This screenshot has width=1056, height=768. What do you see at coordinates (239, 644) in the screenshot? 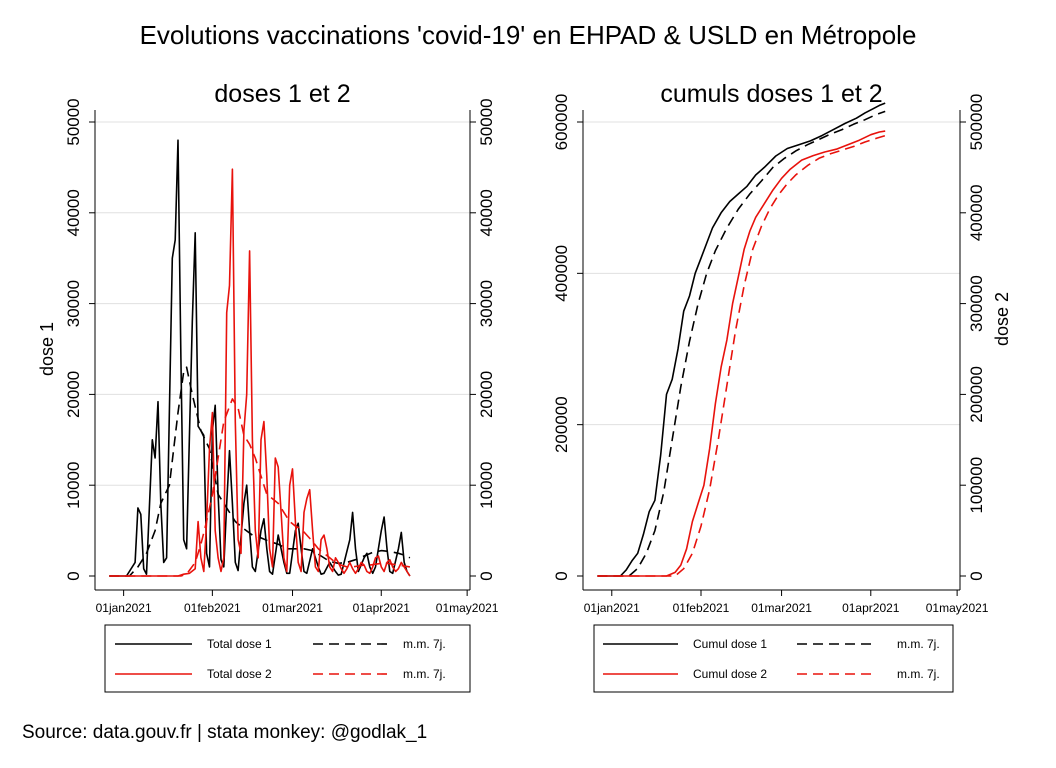
I see `legend-label: Total dose 1` at bounding box center [239, 644].